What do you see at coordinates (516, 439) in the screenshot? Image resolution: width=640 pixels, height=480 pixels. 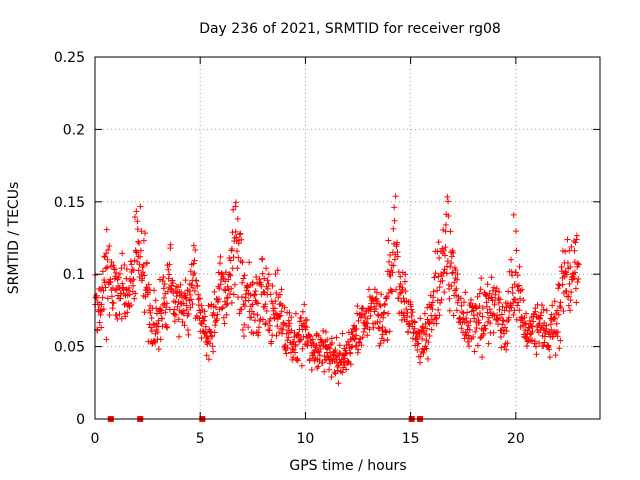 I see `x-tick-label: 20` at bounding box center [516, 439].